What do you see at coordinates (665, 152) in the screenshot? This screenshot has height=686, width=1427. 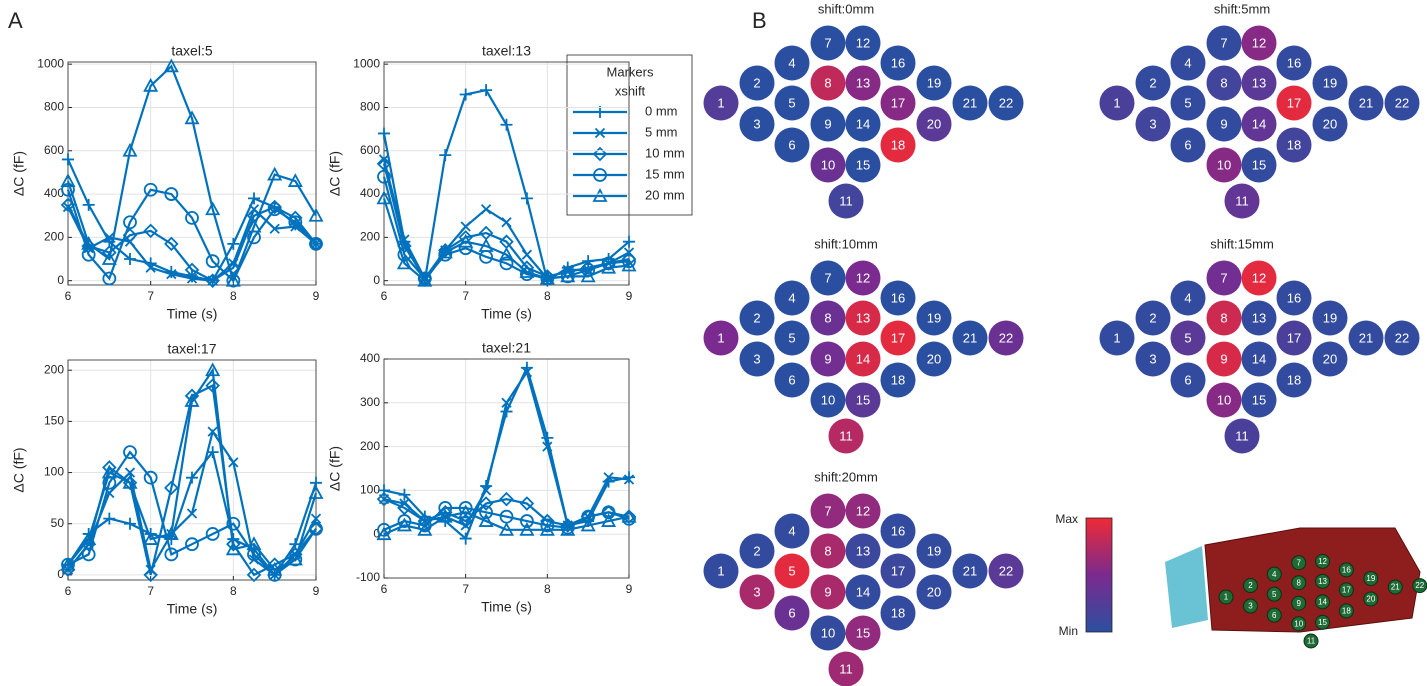 I see `legend-label: 10 mm` at bounding box center [665, 152].